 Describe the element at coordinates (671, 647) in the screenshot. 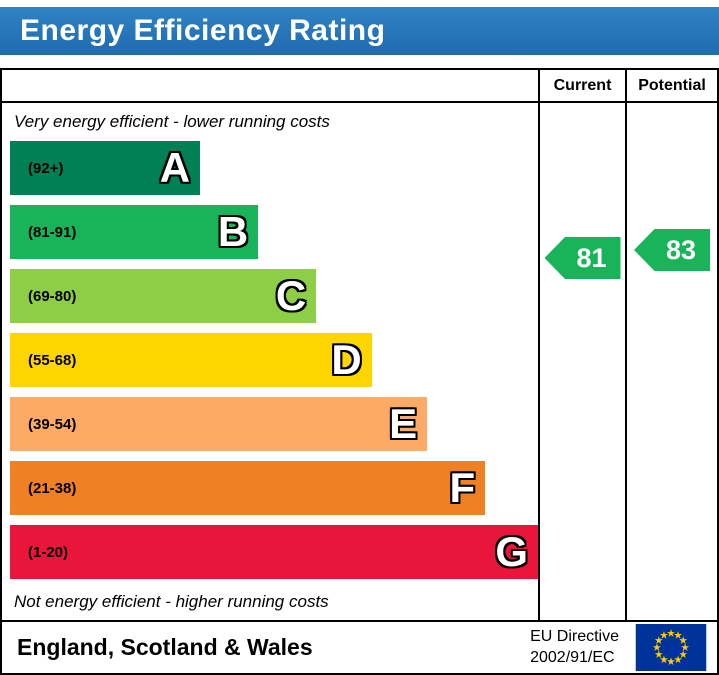

I see `eu-flag-icon` at that location.